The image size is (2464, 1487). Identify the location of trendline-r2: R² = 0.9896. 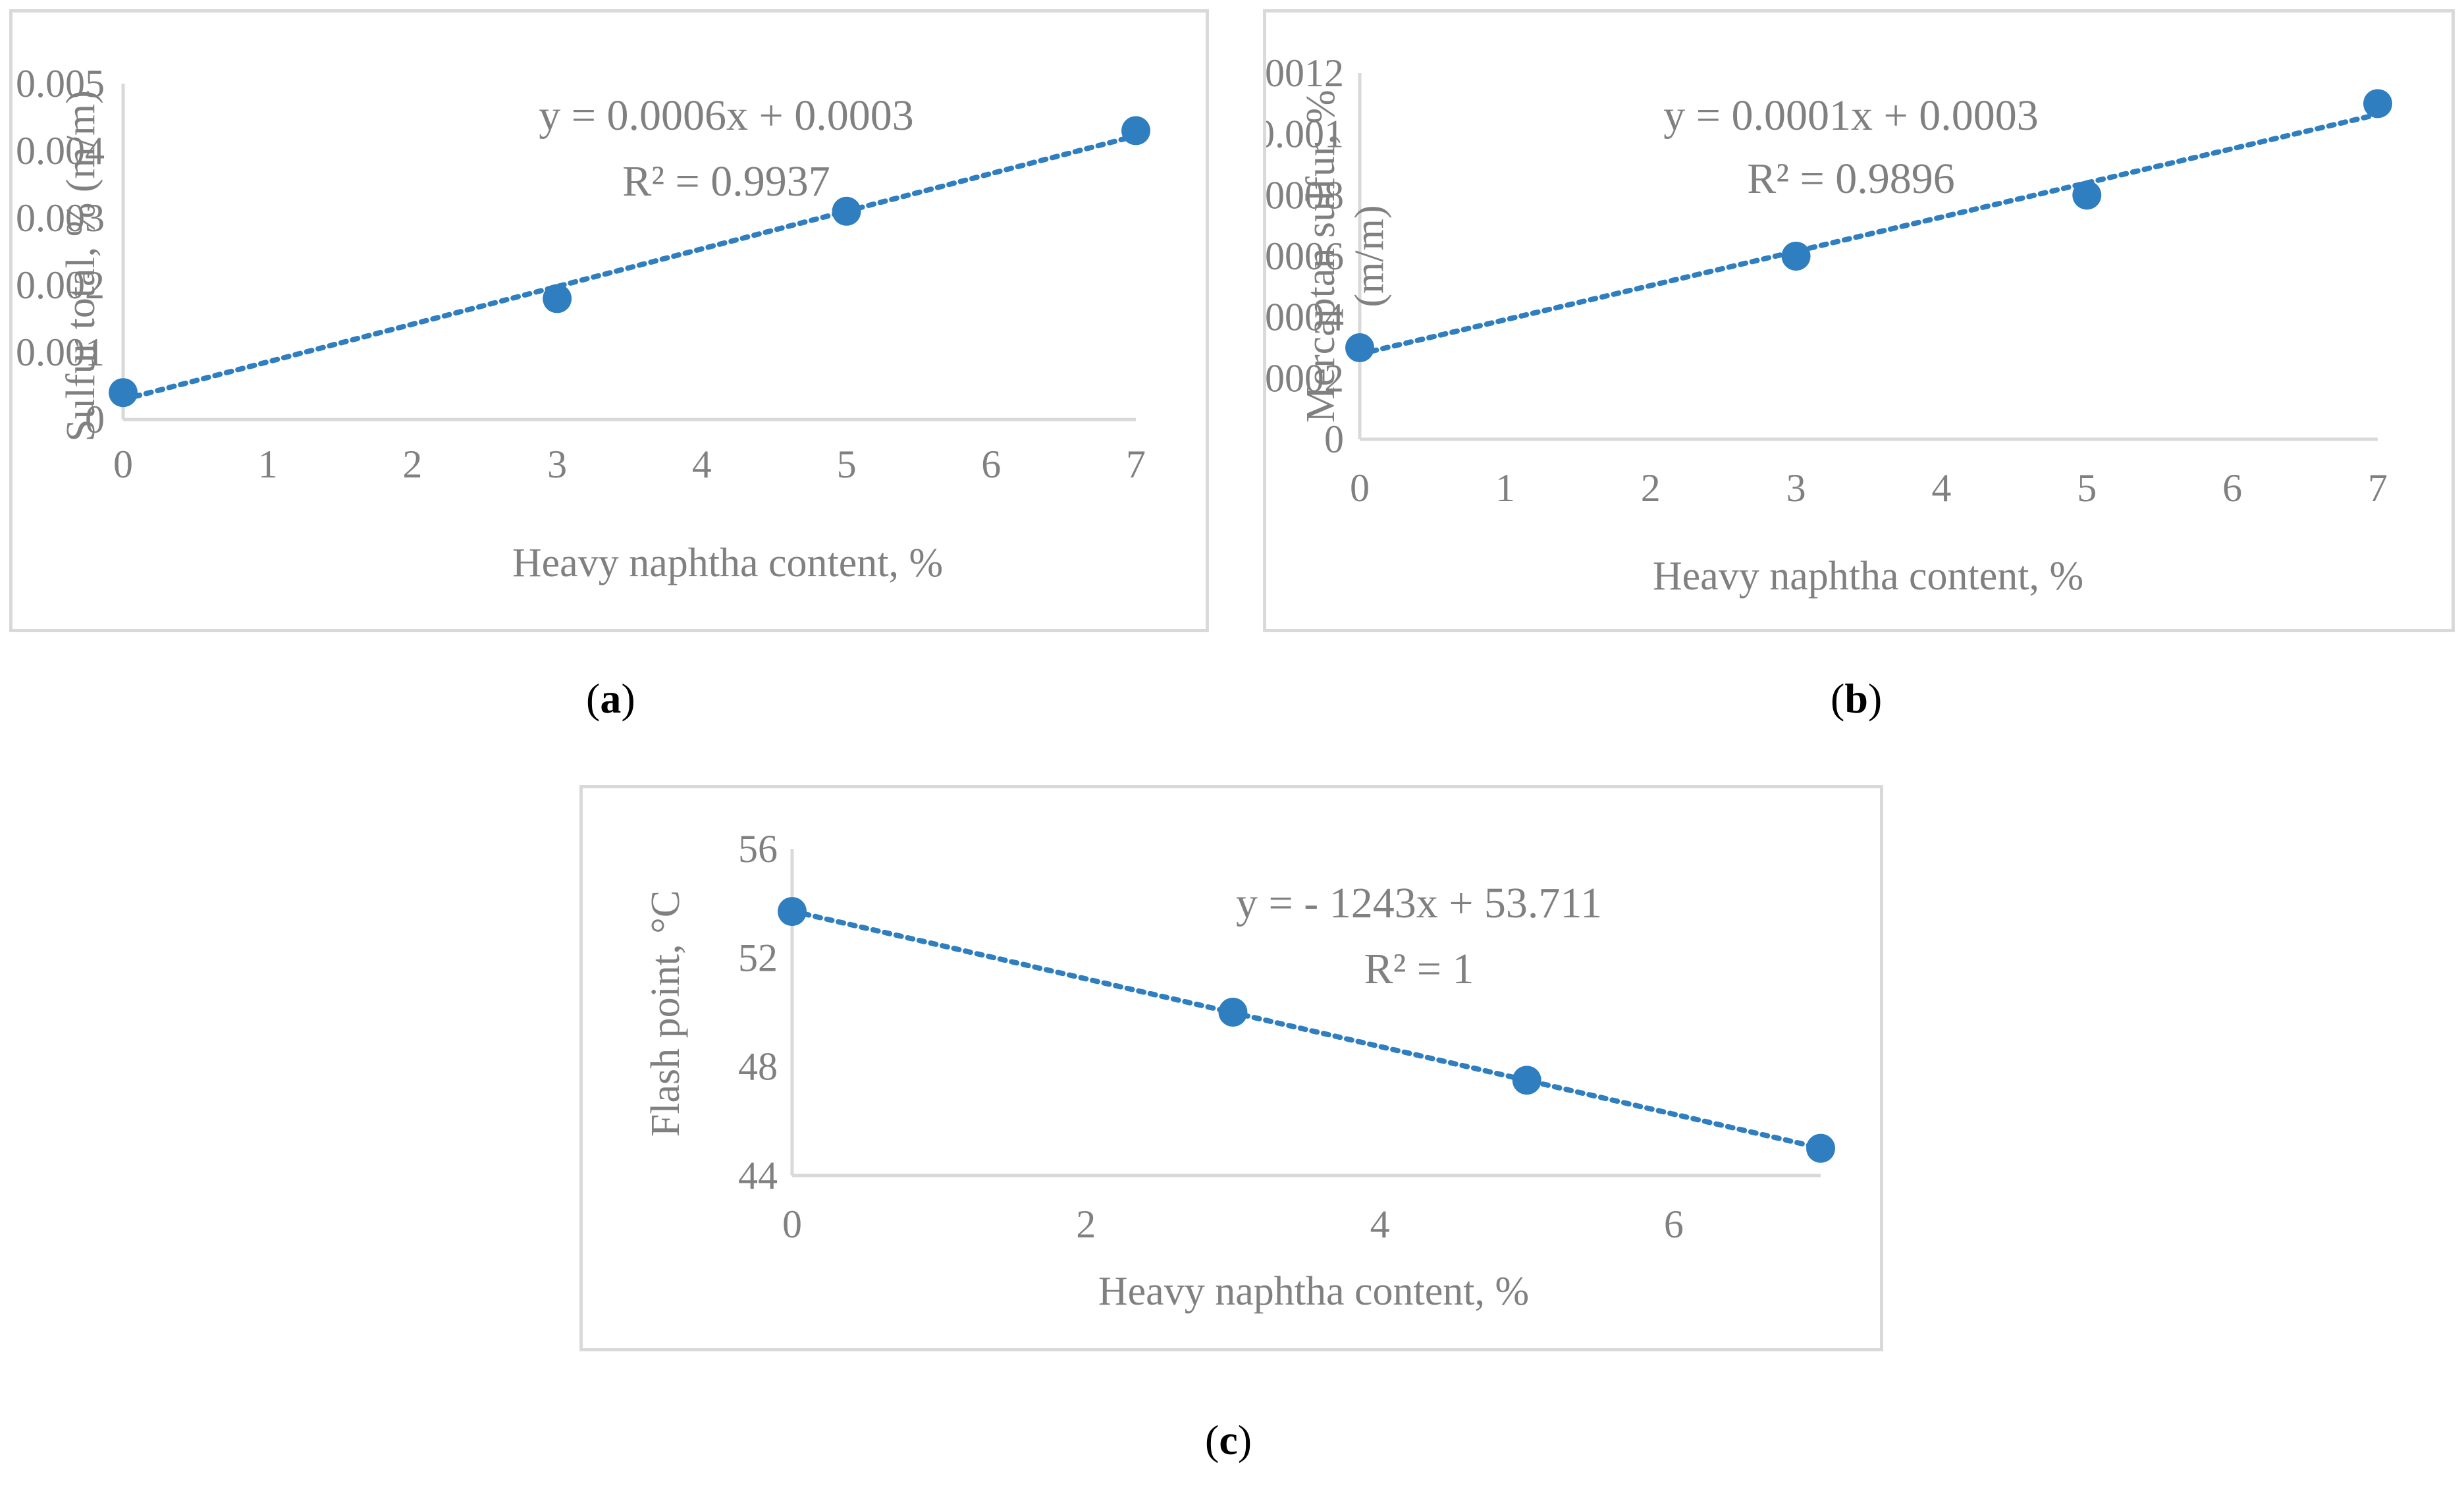
(1851, 179).